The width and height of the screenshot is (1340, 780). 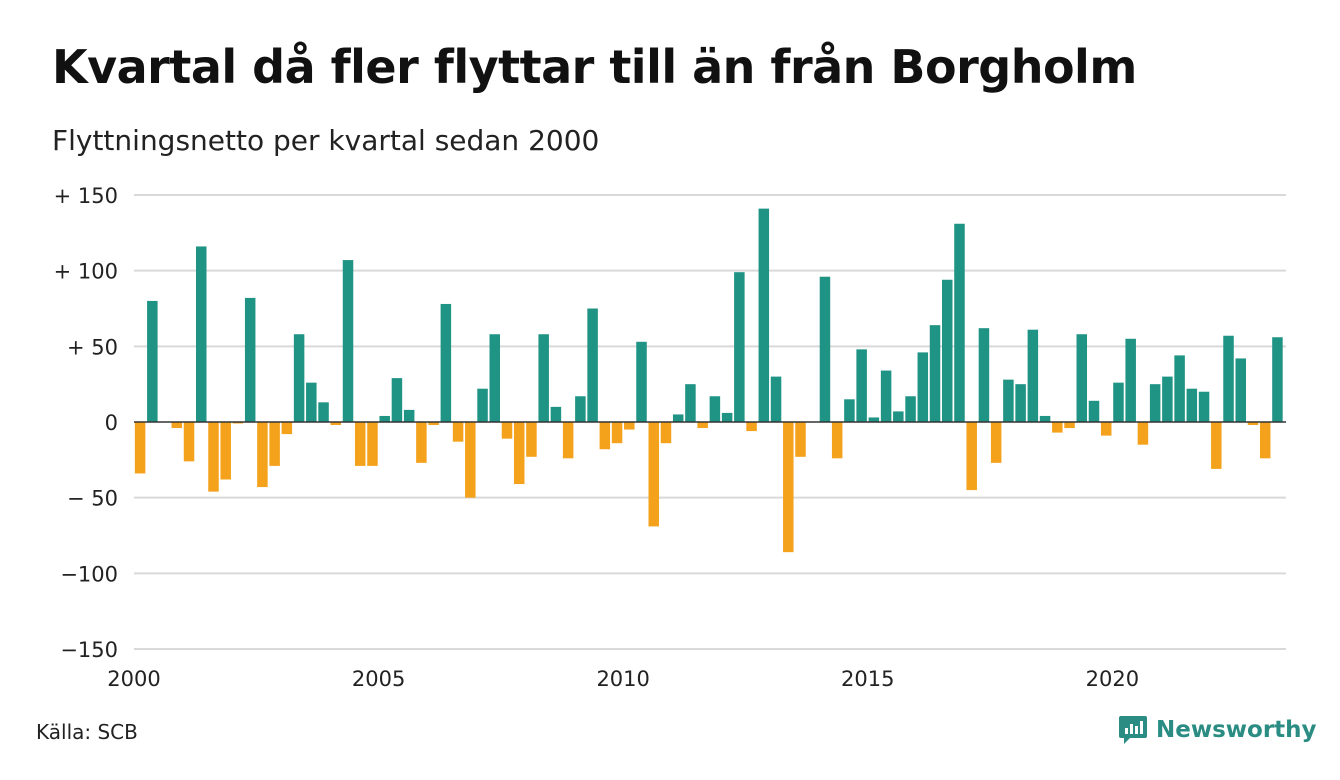 I want to click on brand-name: Newsworthy, so click(x=1236, y=730).